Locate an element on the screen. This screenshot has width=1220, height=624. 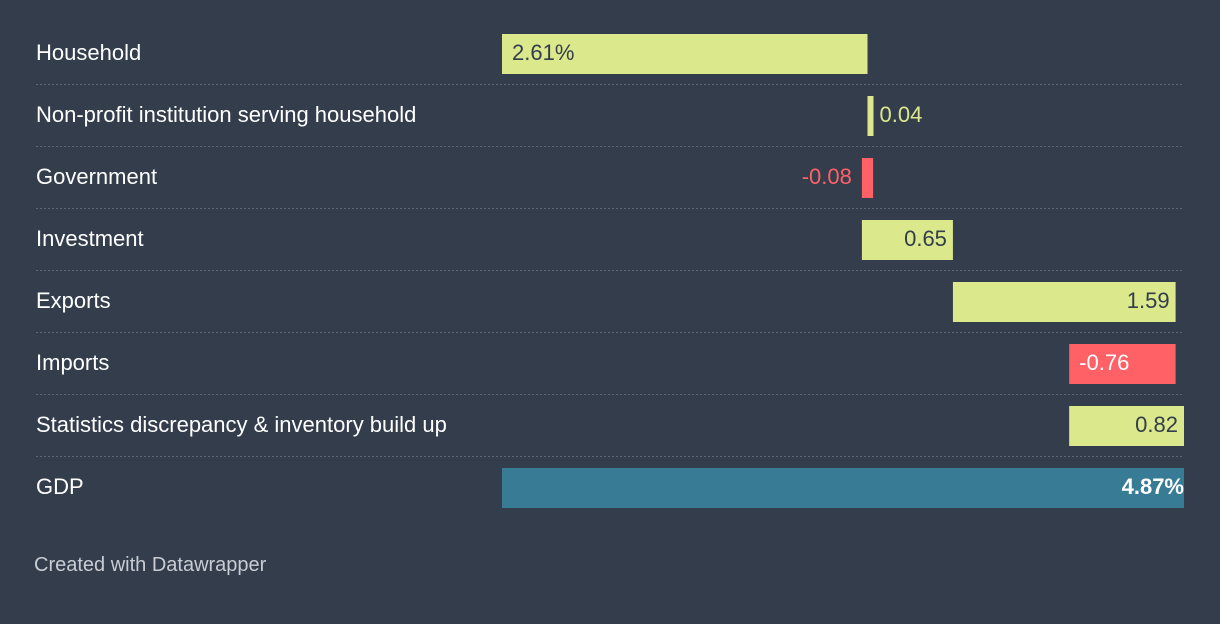
value-label: 4.87% is located at coordinates (1153, 486).